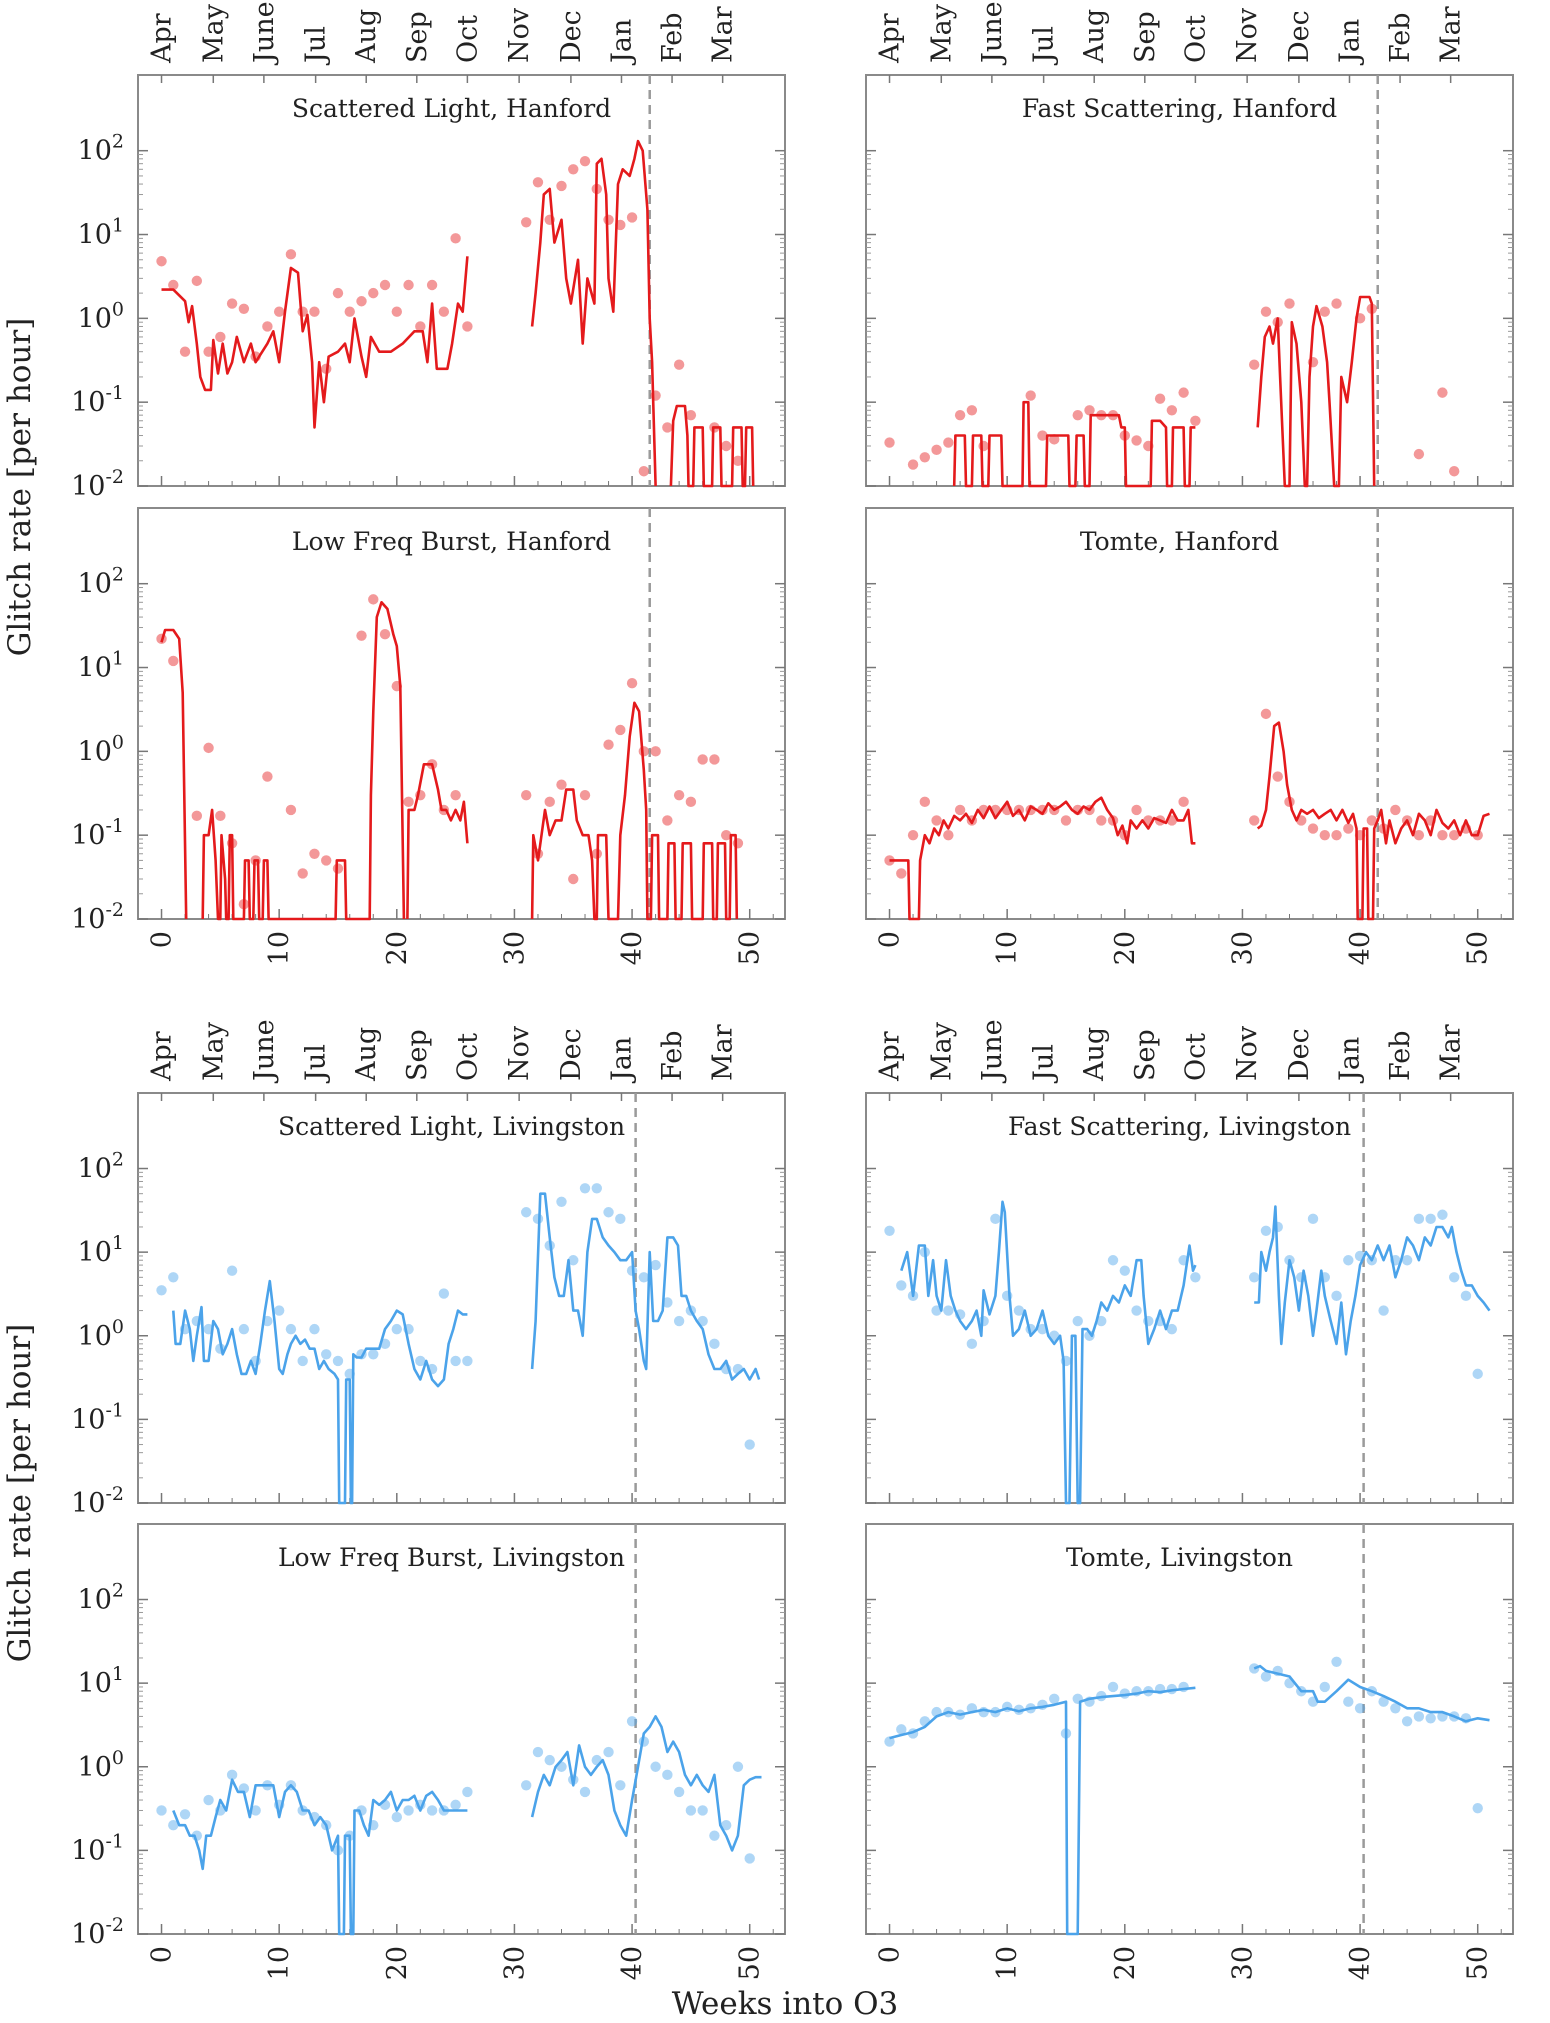  Describe the element at coordinates (1478, 1963) in the screenshot. I see `x-tick-label: 50` at that location.